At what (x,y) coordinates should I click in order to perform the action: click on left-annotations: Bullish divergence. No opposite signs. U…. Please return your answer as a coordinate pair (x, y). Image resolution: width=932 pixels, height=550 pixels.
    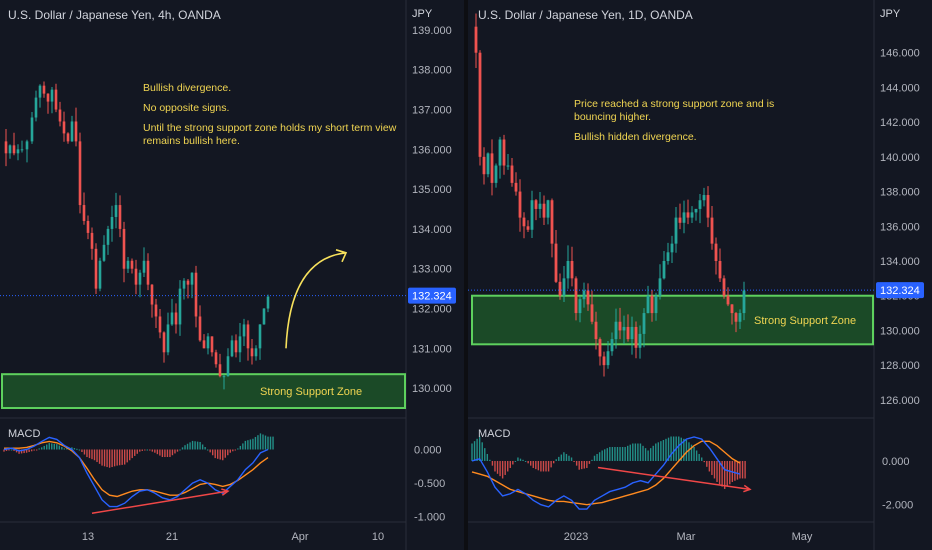
    Looking at the image, I should click on (274, 118).